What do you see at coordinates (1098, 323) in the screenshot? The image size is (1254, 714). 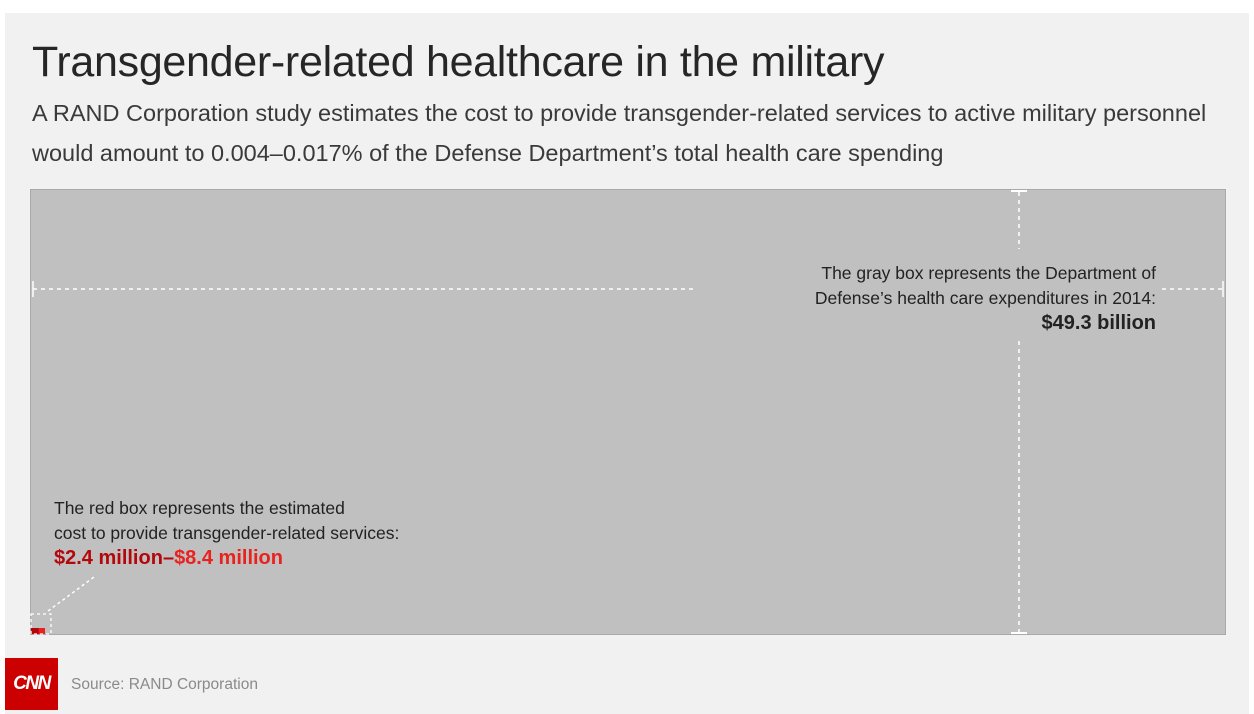 I see `gray-box-value: $49.3 billion` at bounding box center [1098, 323].